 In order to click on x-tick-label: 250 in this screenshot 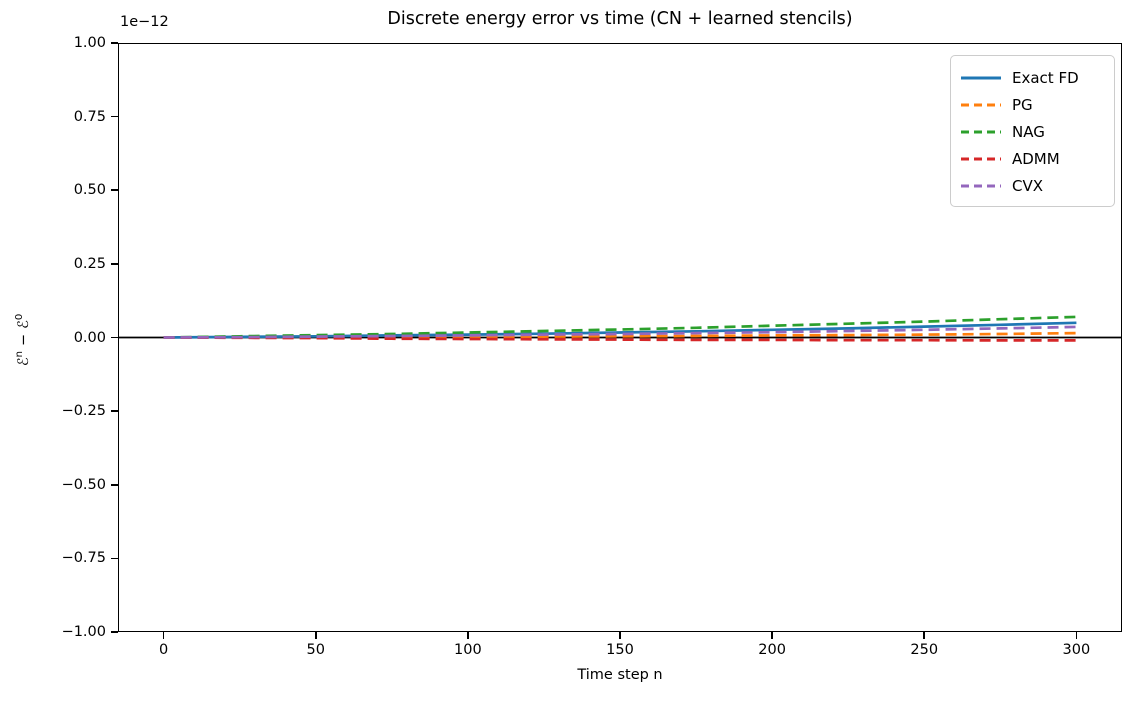, I will do `click(924, 650)`.